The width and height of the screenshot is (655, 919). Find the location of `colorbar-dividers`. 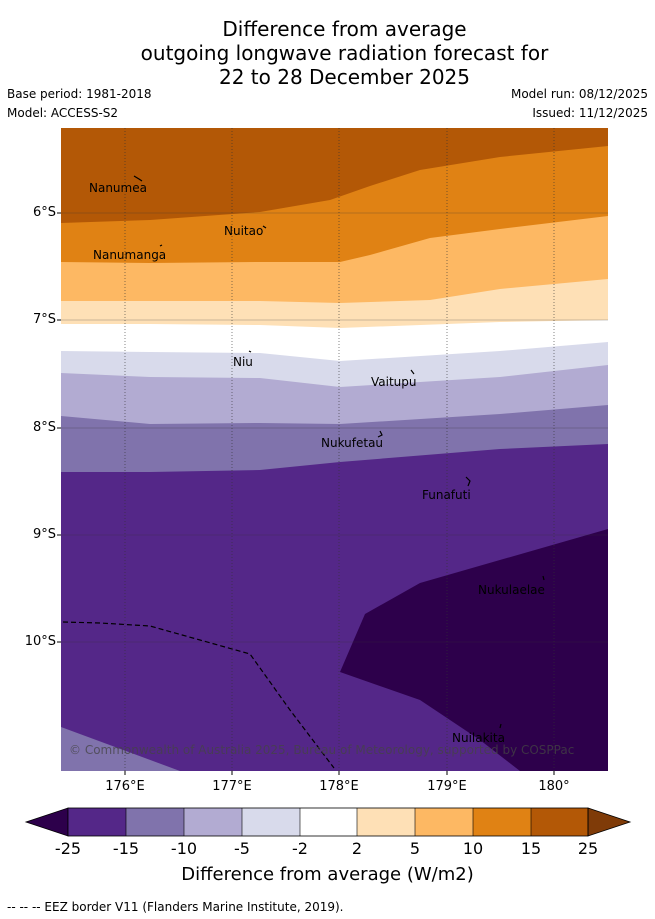

colorbar-dividers is located at coordinates (328, 822).